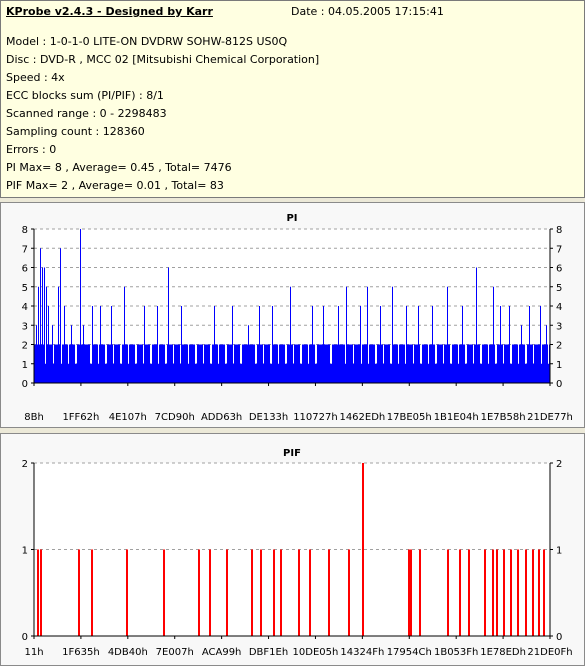 The image size is (585, 666). Describe the element at coordinates (75, 131) in the screenshot. I see `info-line-sampling-count: Sampling count : 128360` at that location.